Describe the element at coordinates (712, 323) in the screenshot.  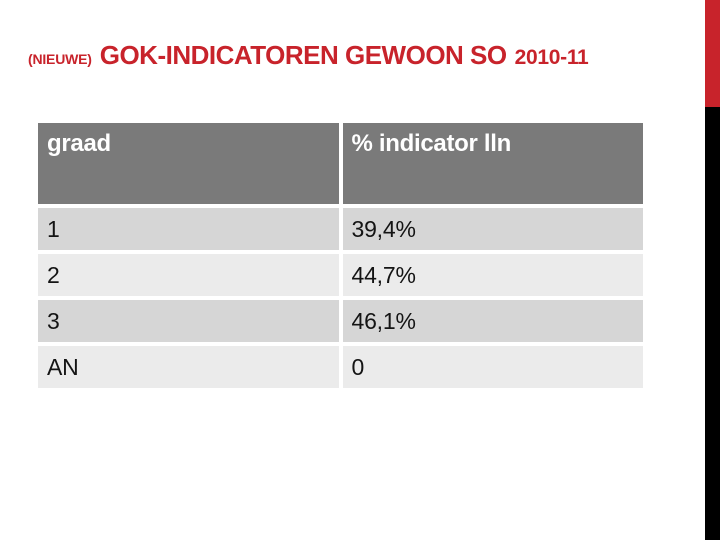
I see `accent-bar-black-segment` at that location.